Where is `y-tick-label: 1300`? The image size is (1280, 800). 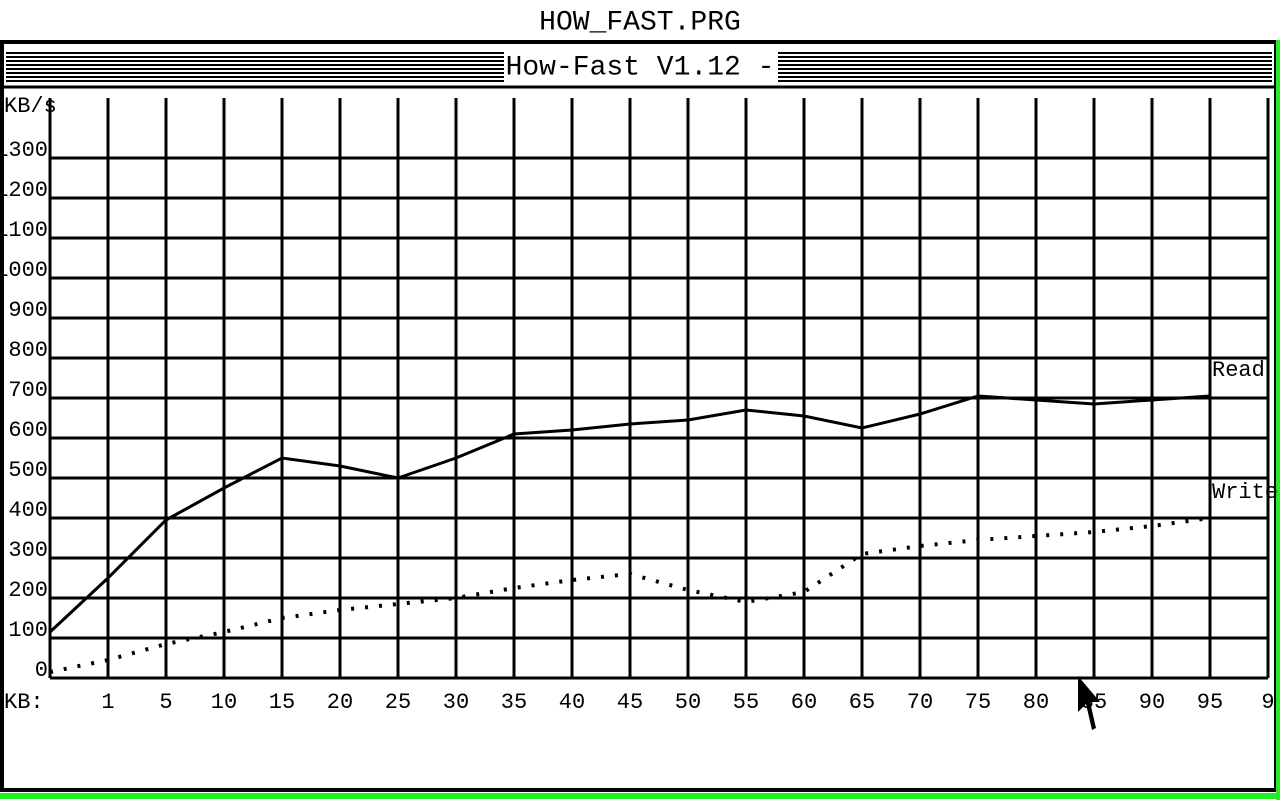
y-tick-label: 1300 is located at coordinates (24, 150).